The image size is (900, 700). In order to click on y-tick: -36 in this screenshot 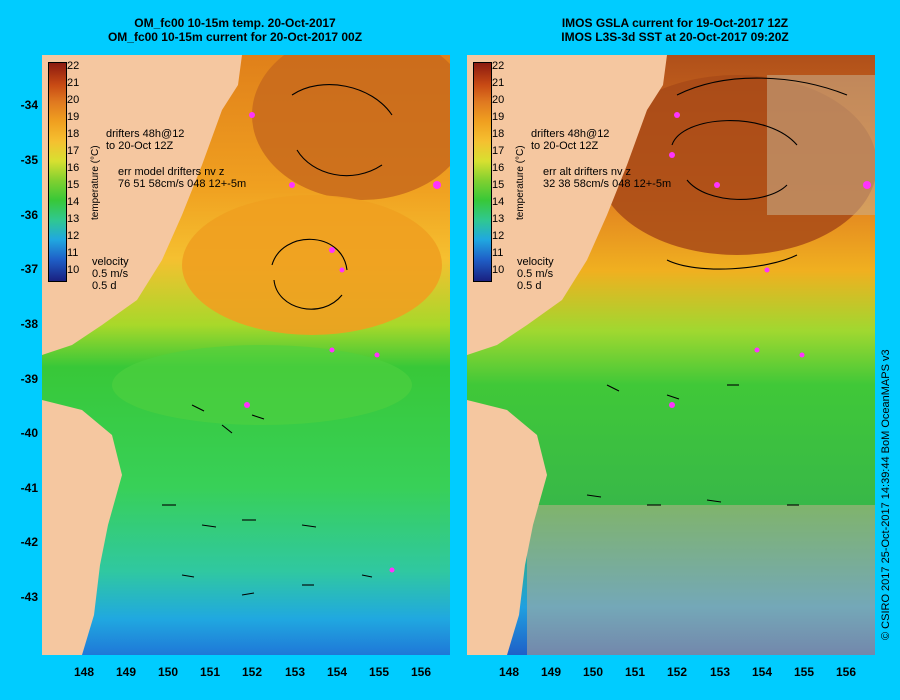, I will do `click(29, 215)`.